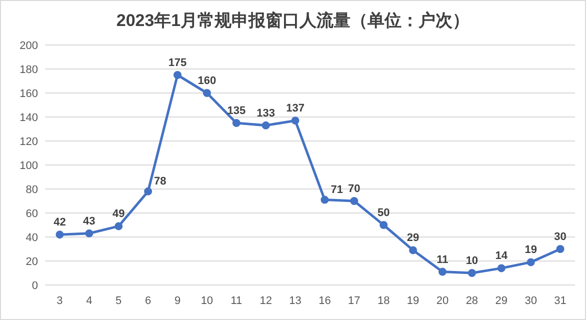 The width and height of the screenshot is (586, 320). Describe the element at coordinates (295, 301) in the screenshot. I see `x-tick-label: 13` at that location.